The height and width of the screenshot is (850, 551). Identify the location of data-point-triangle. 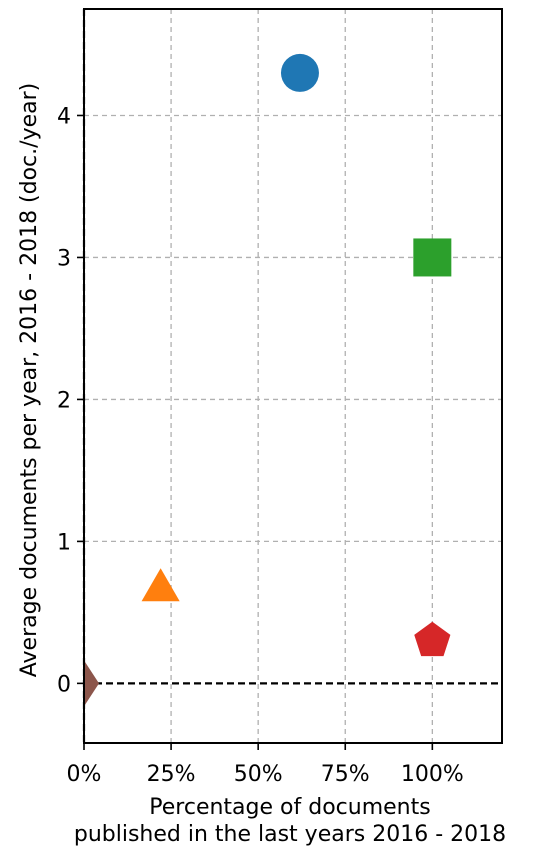
(160, 585).